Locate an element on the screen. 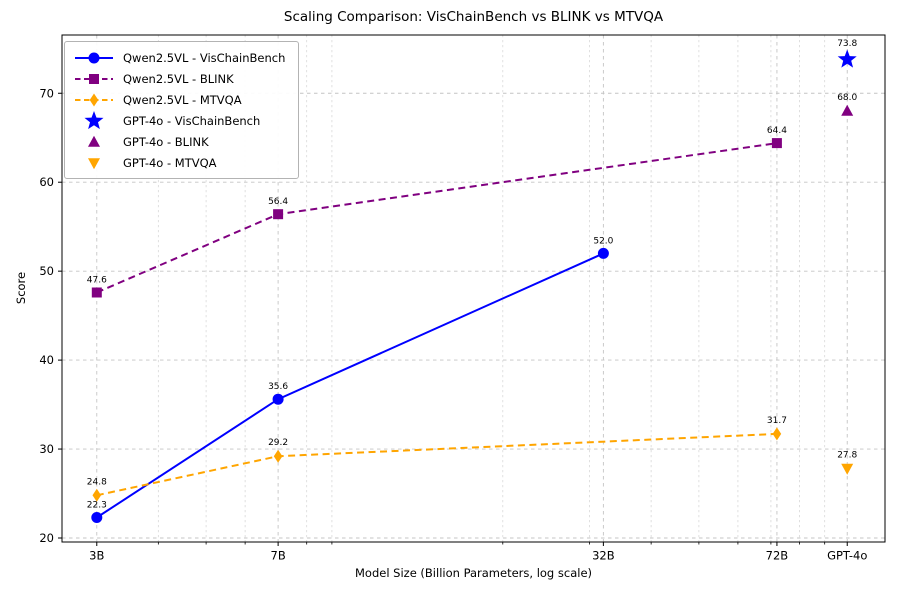 Image resolution: width=900 pixels, height=600 pixels. legend-label: Qwen2.5VL - BLINK is located at coordinates (178, 78).